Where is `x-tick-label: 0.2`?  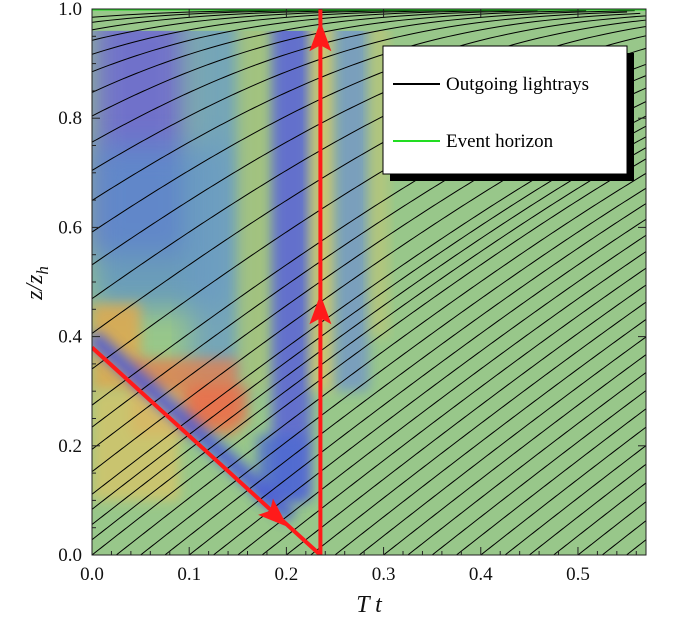
x-tick-label: 0.2 is located at coordinates (287, 574).